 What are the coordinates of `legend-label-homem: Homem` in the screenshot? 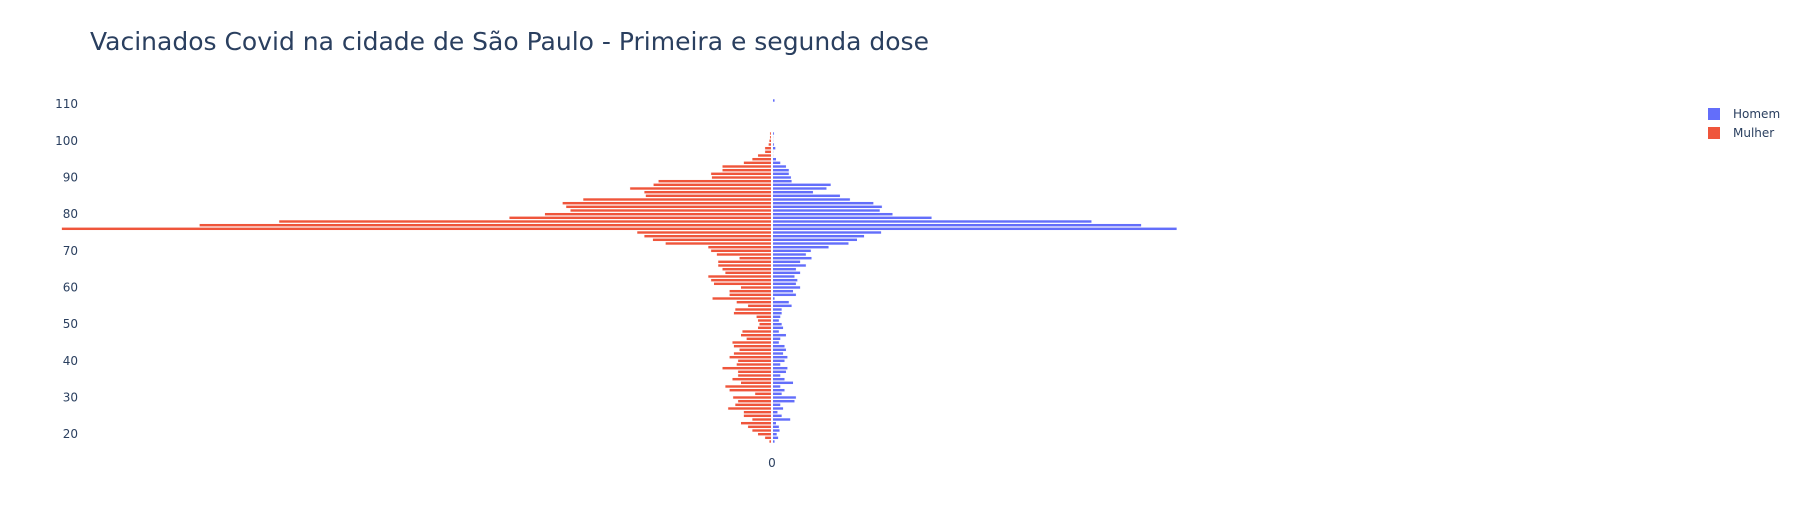 It's located at (1756, 114).